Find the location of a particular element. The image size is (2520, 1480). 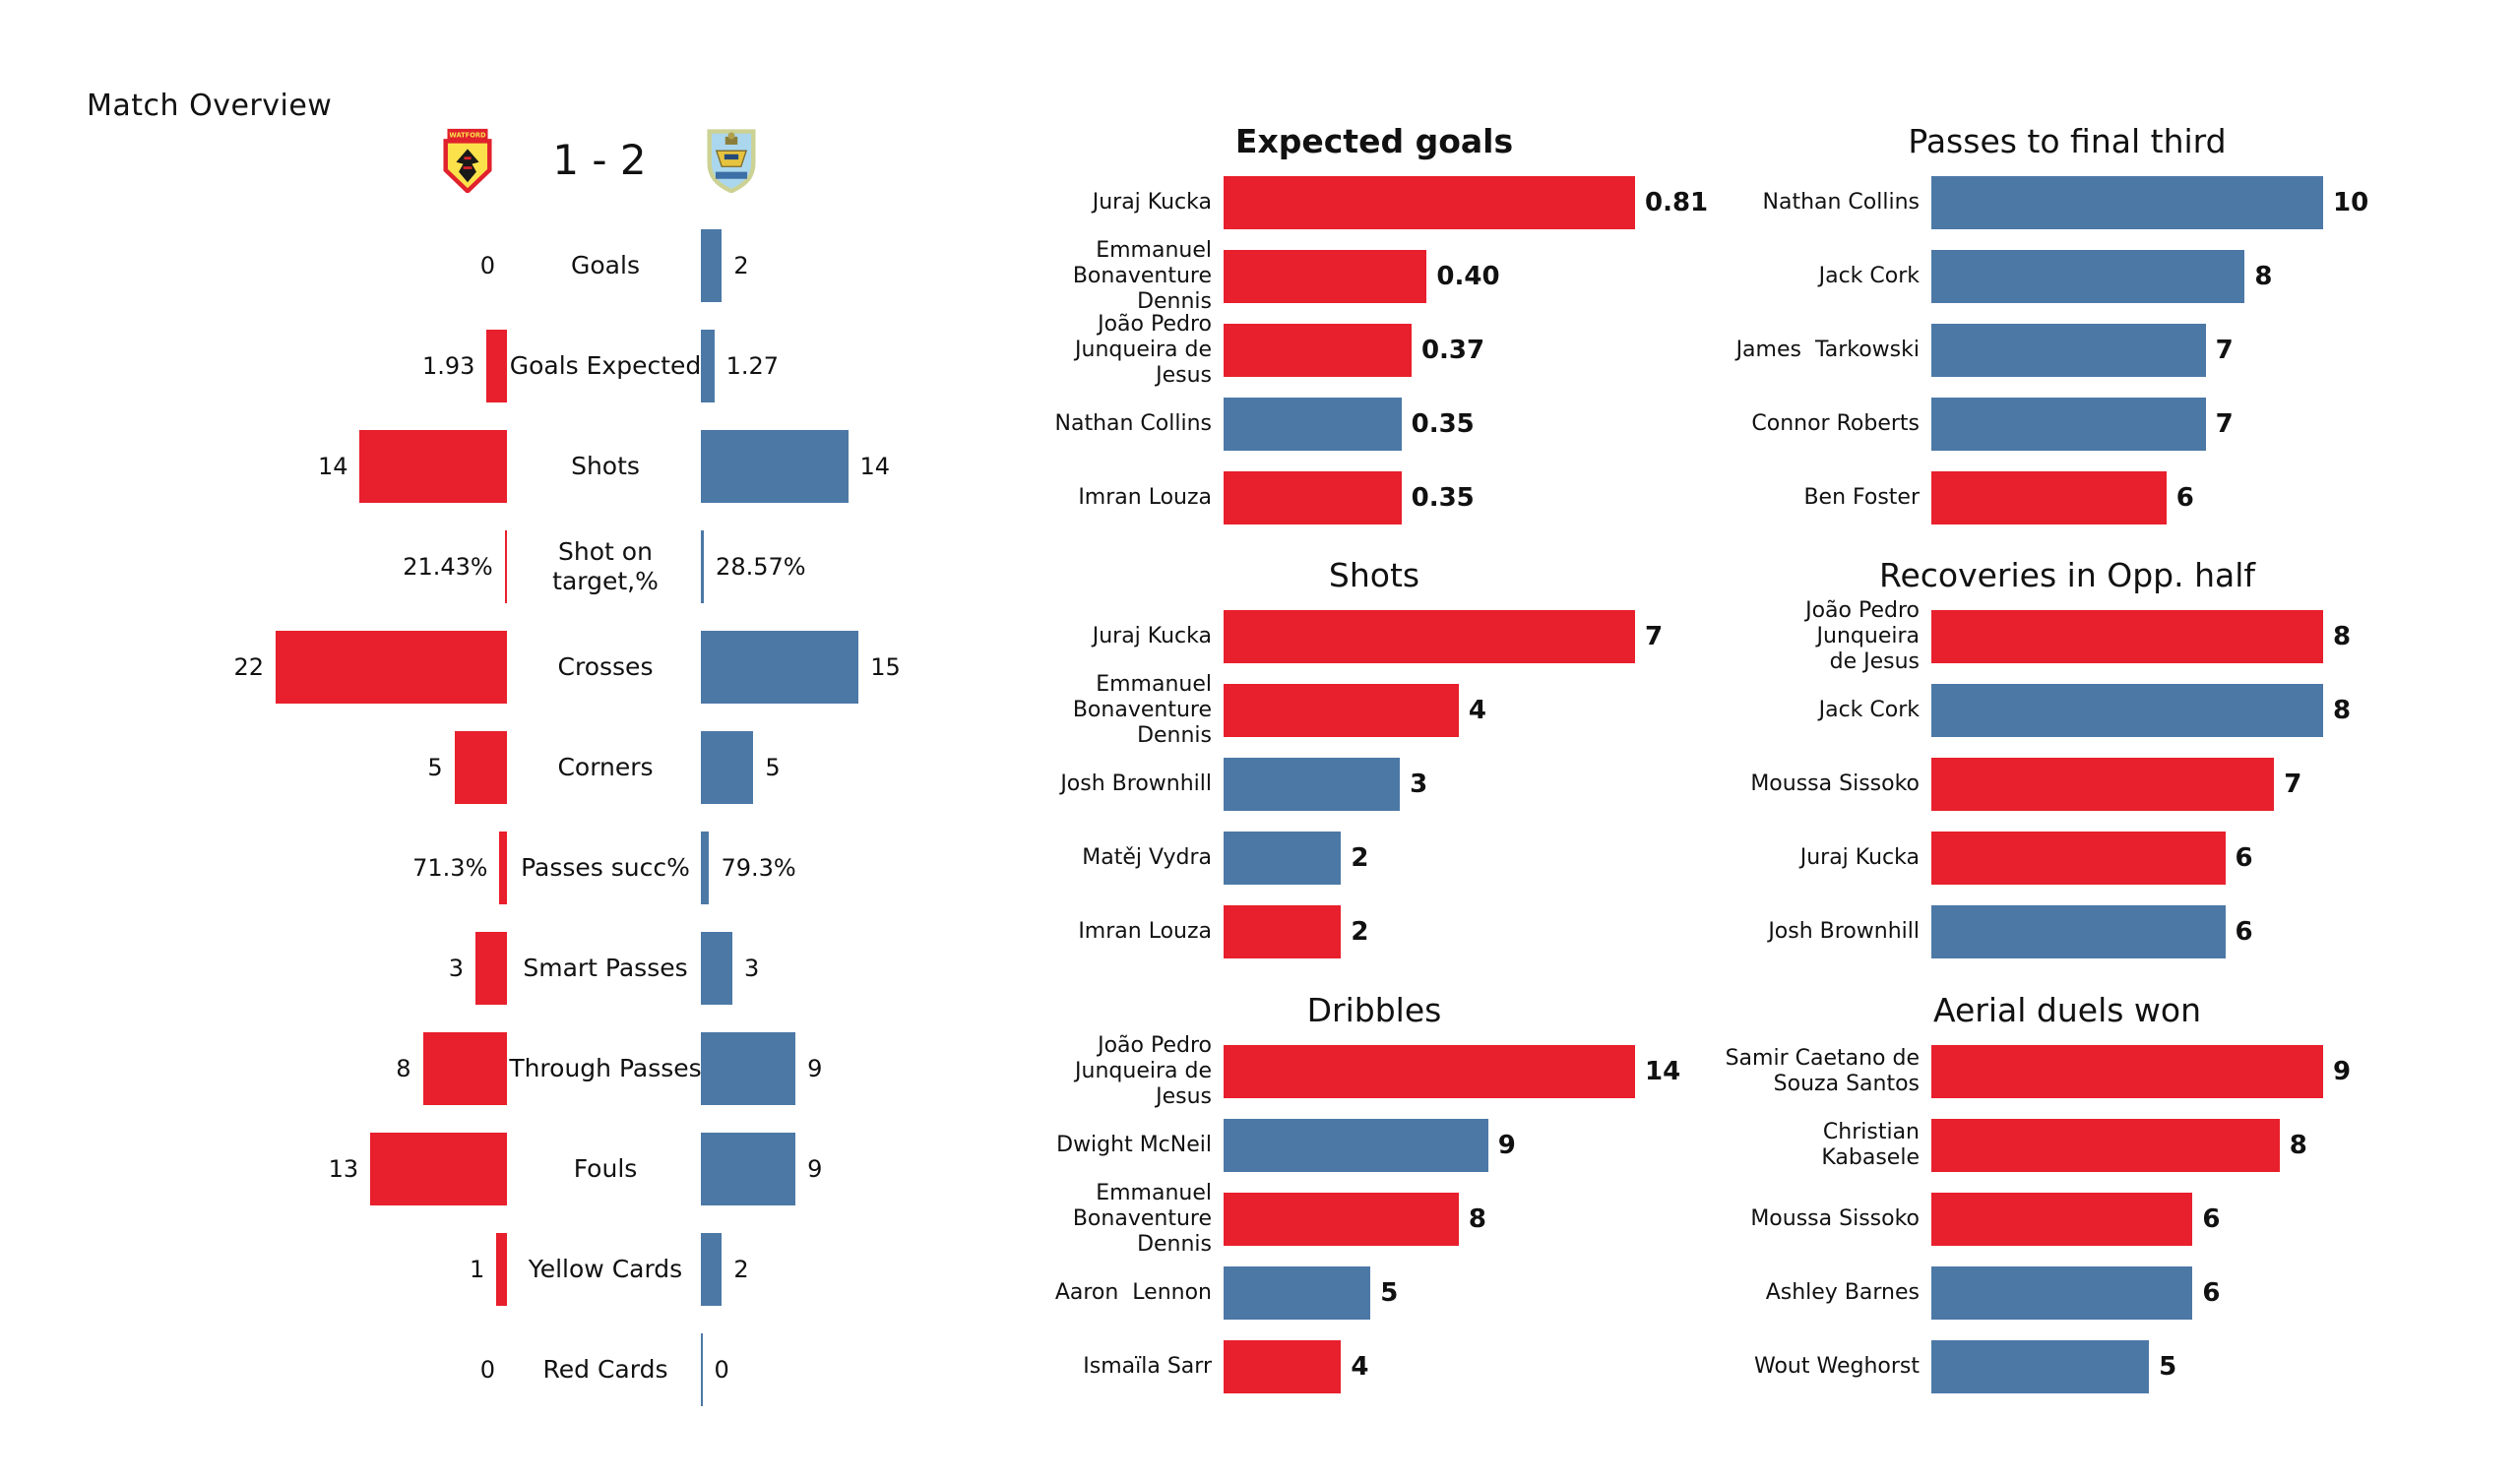

player-label: Imran Louza is located at coordinates (1145, 498).